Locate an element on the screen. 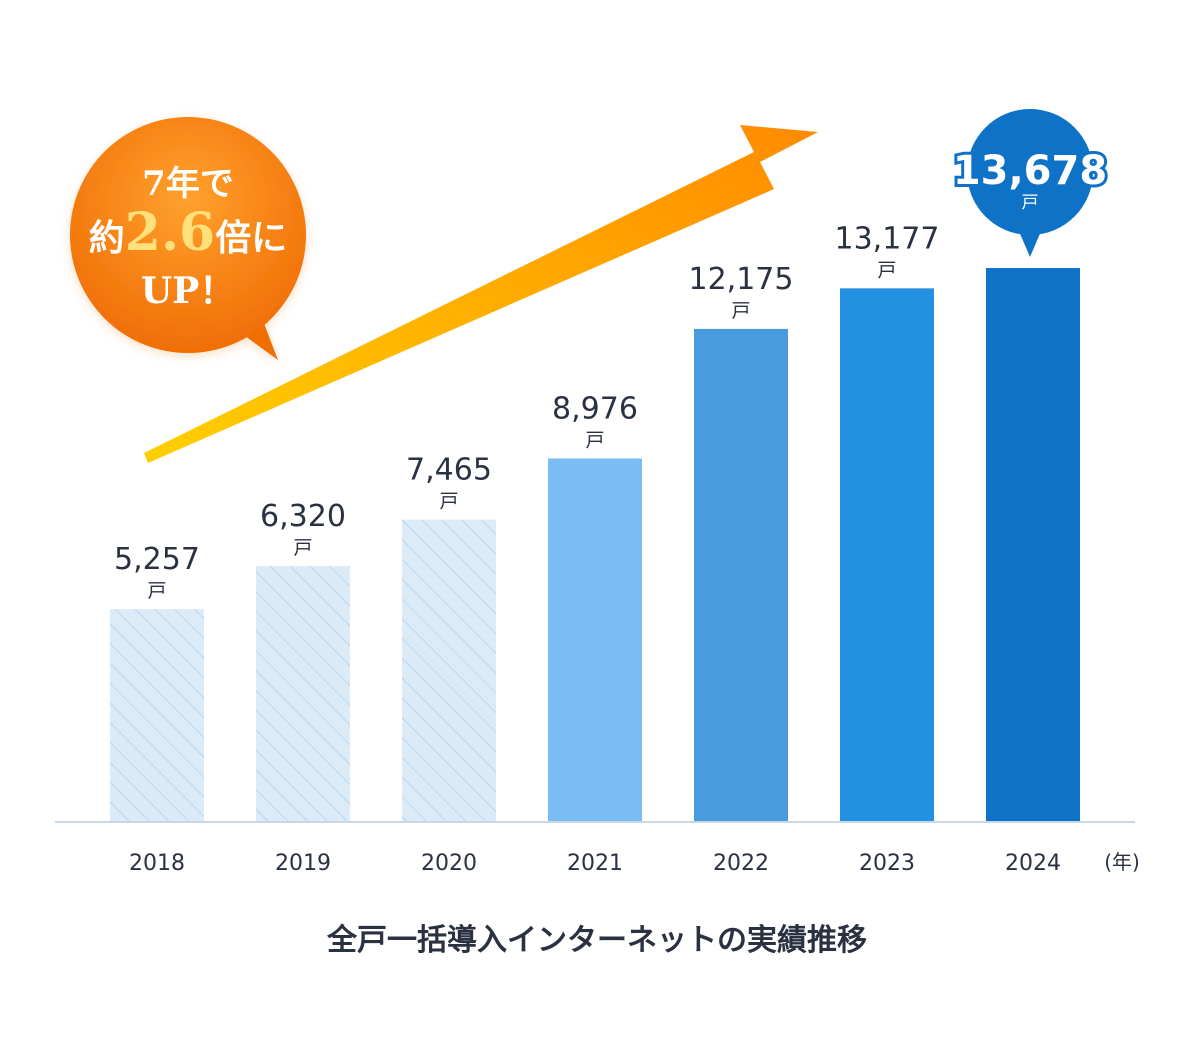 The image size is (1200, 1058). callout-line-3: UP！ is located at coordinates (188, 291).